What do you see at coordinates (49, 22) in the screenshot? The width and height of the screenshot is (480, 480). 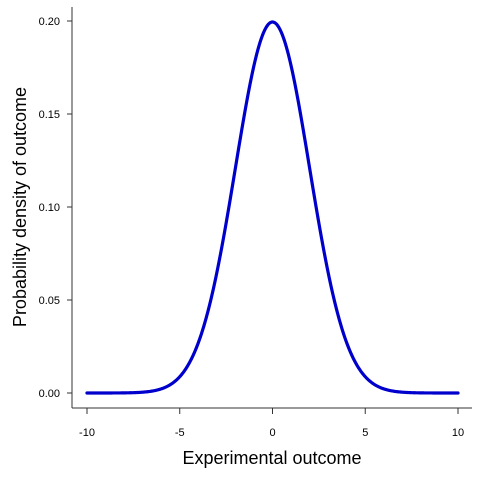 I see `y-tick-label: 0.20` at bounding box center [49, 22].